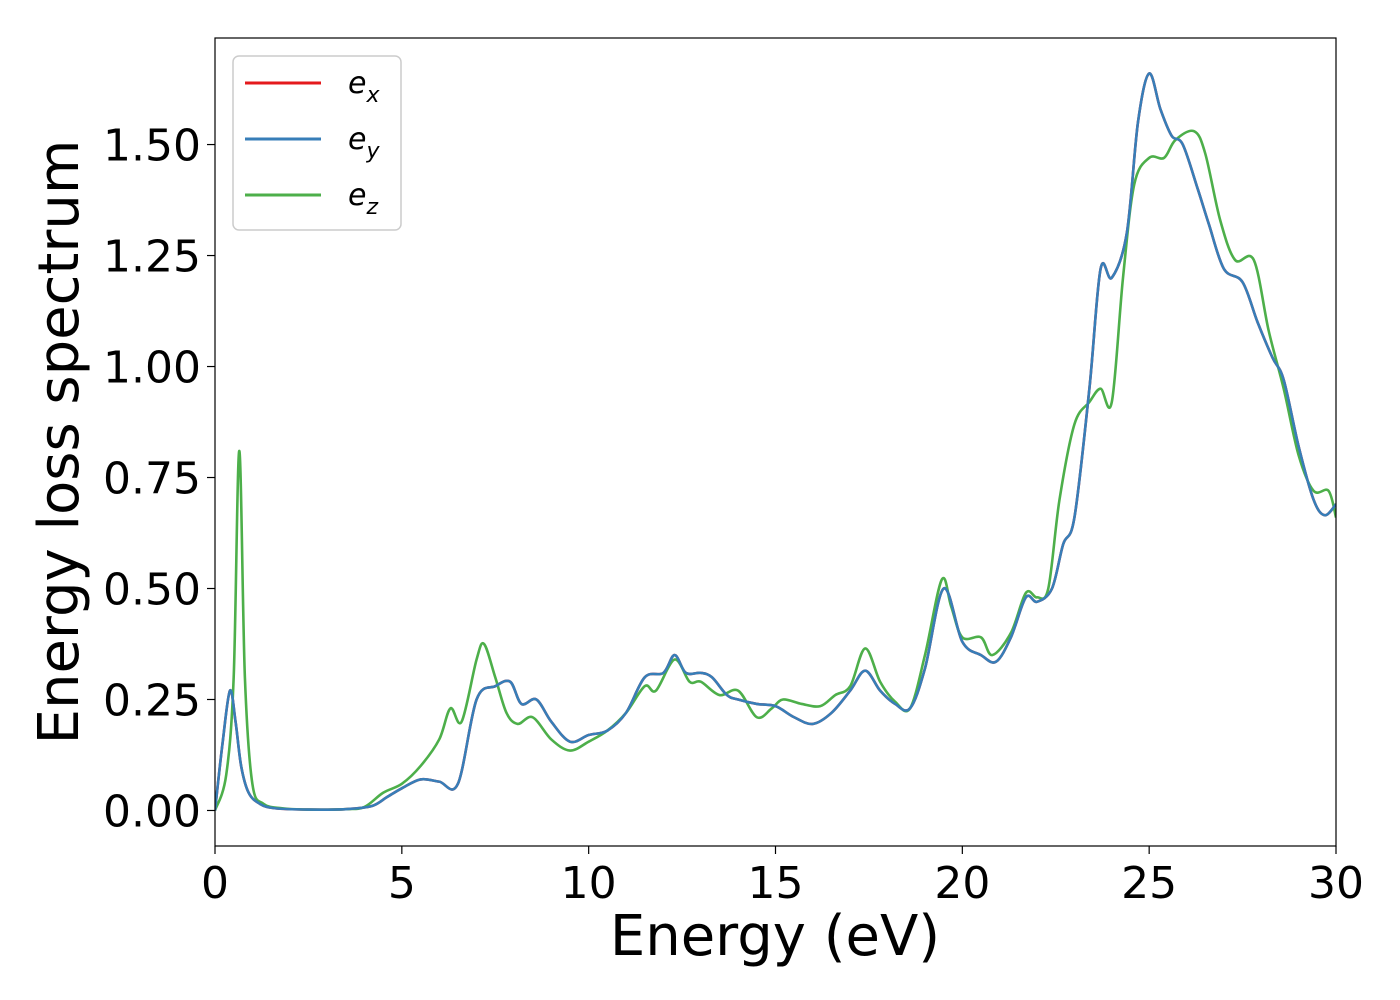  I want to click on x-tick-label: 0, so click(215, 883).